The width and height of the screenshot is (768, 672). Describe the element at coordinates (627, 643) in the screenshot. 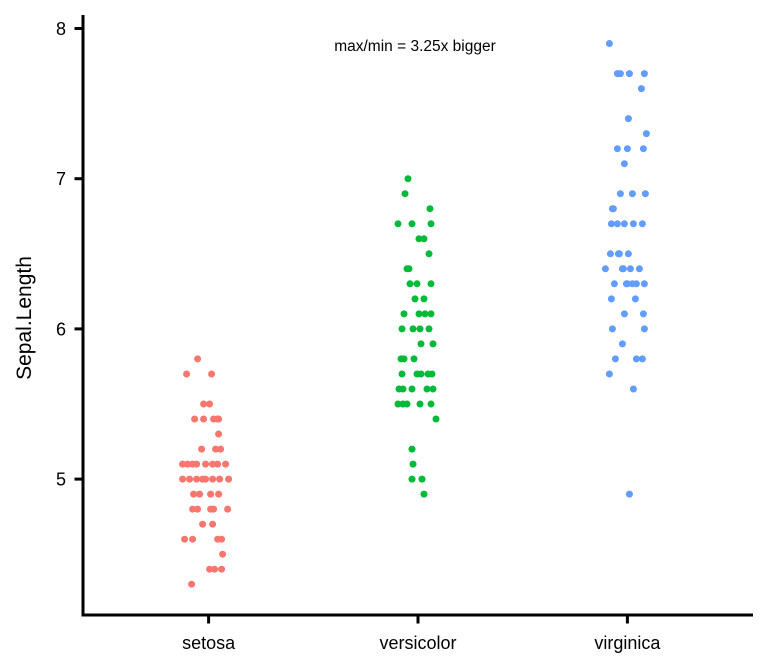

I see `x-category-label: virginica` at that location.